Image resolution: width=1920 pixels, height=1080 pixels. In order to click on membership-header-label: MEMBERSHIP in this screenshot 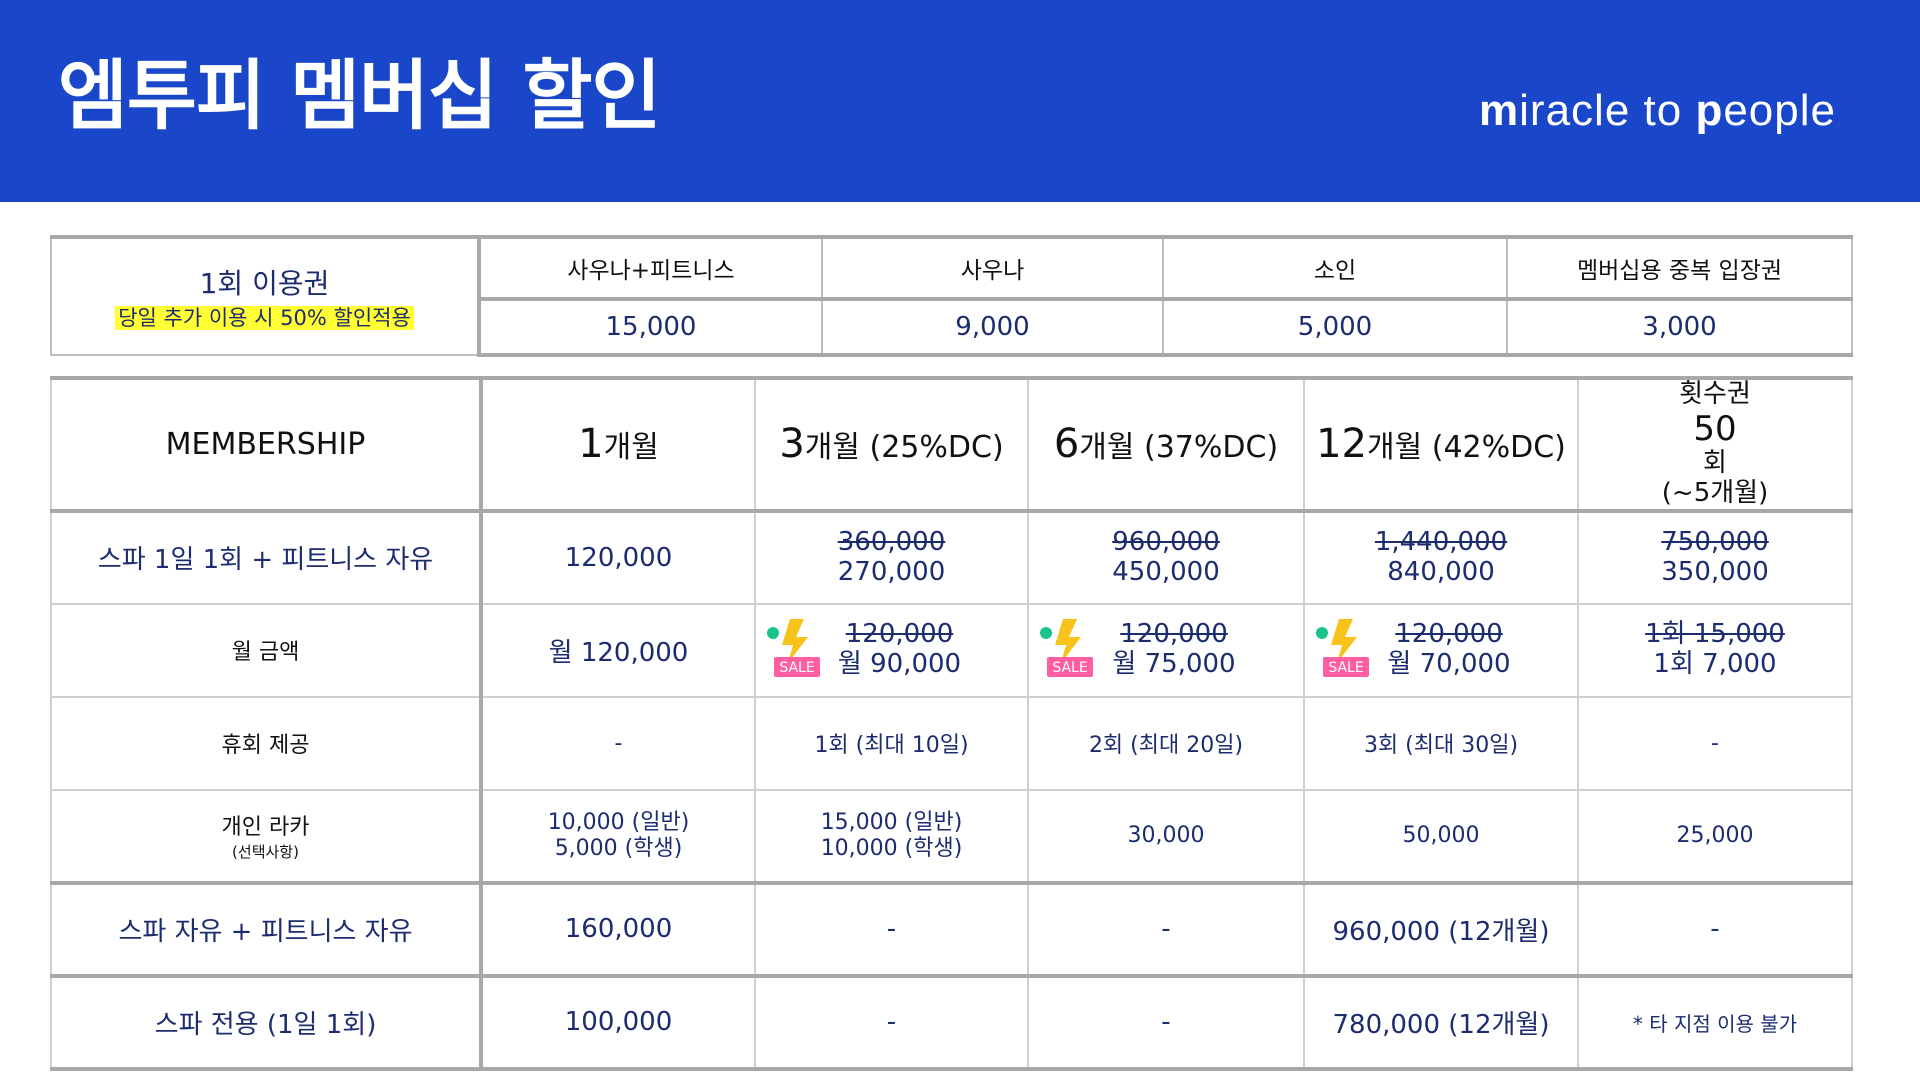, I will do `click(266, 444)`.